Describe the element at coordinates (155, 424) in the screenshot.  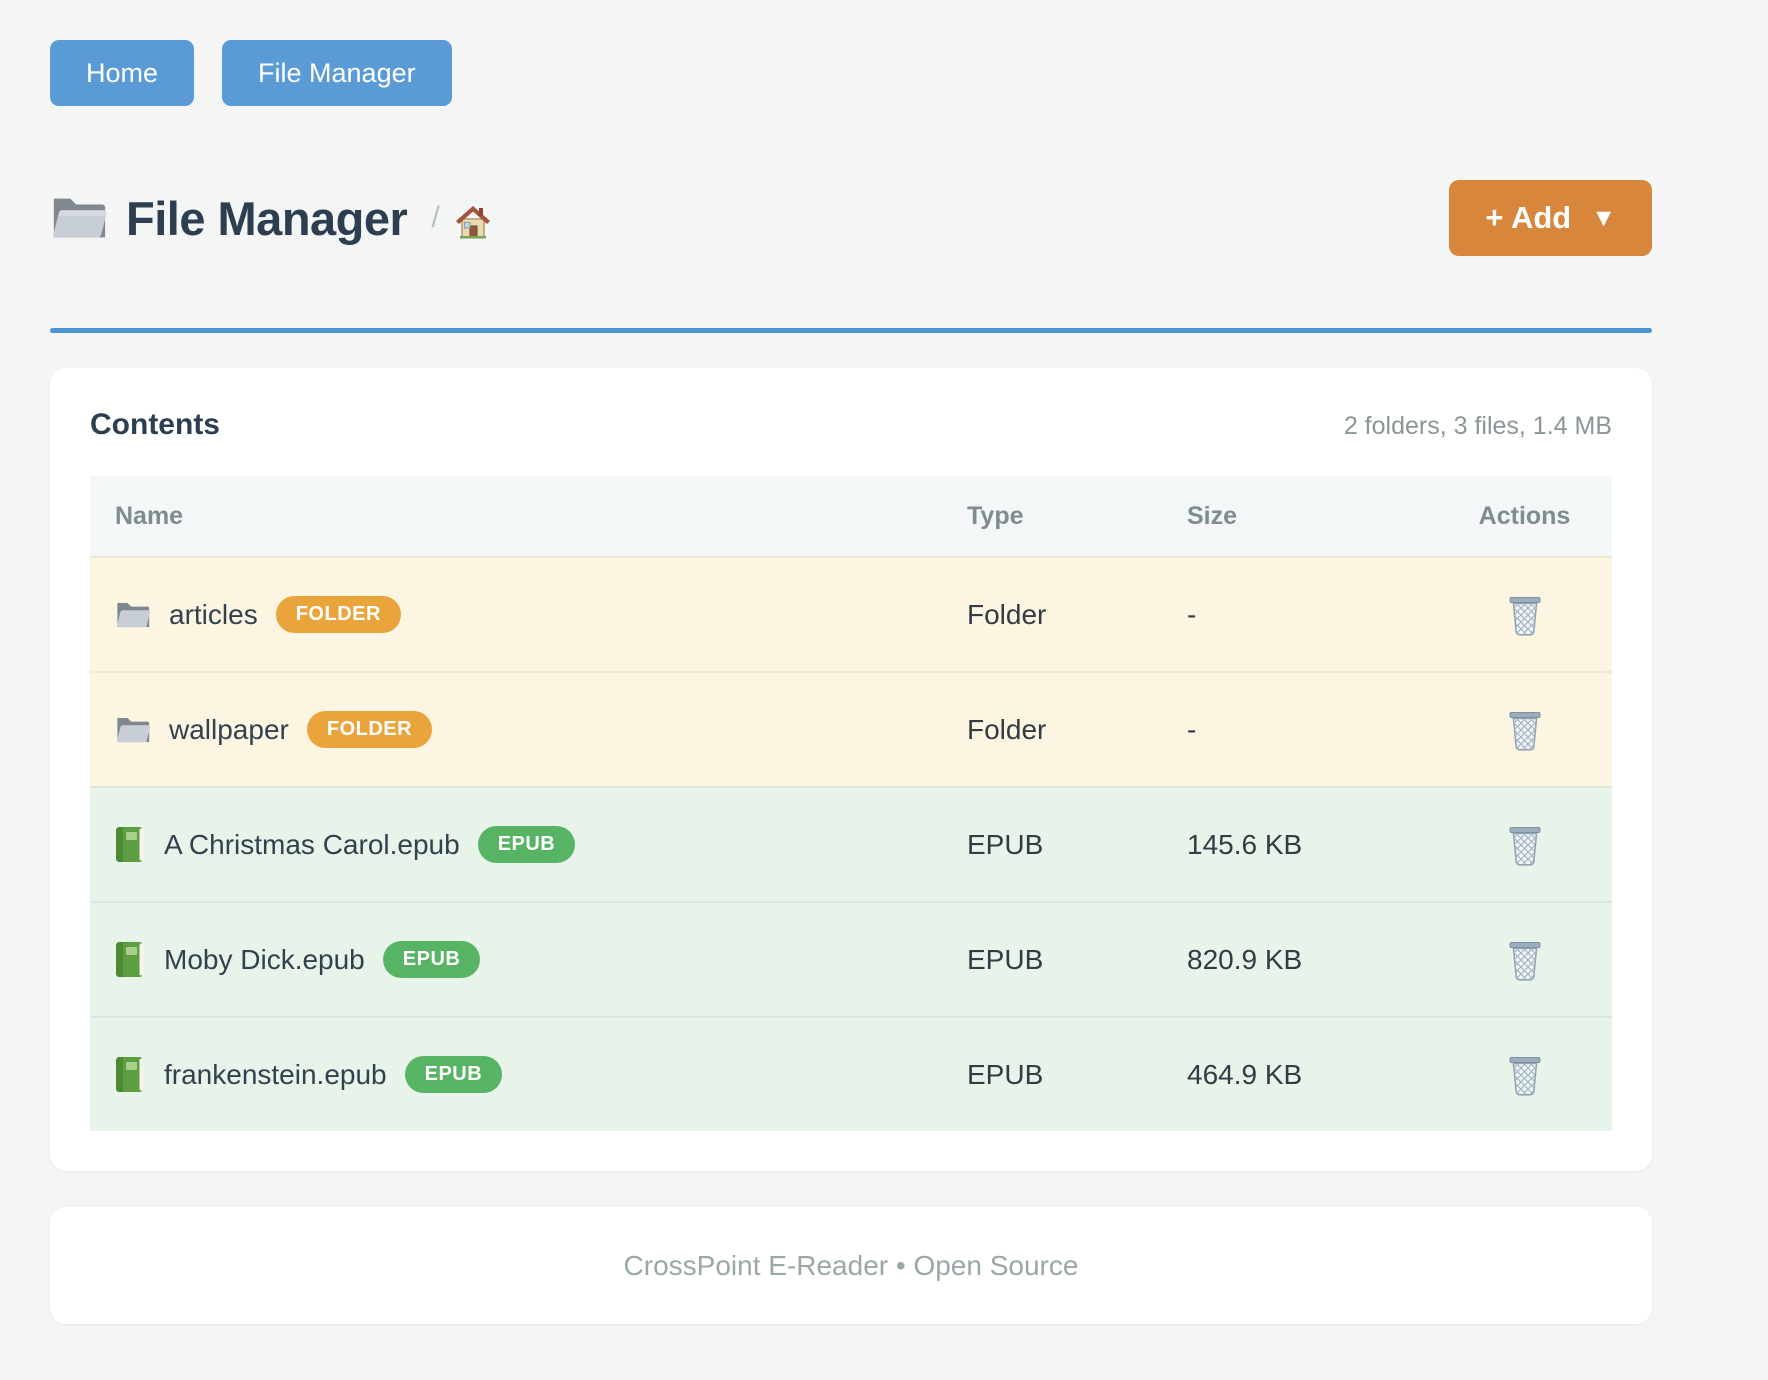
I see `contents-title: Contents` at that location.